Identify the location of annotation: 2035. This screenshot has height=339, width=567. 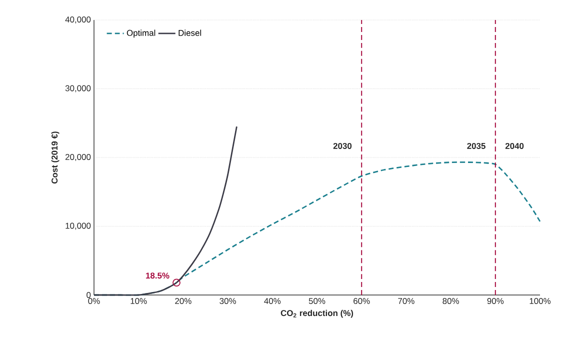
(476, 145).